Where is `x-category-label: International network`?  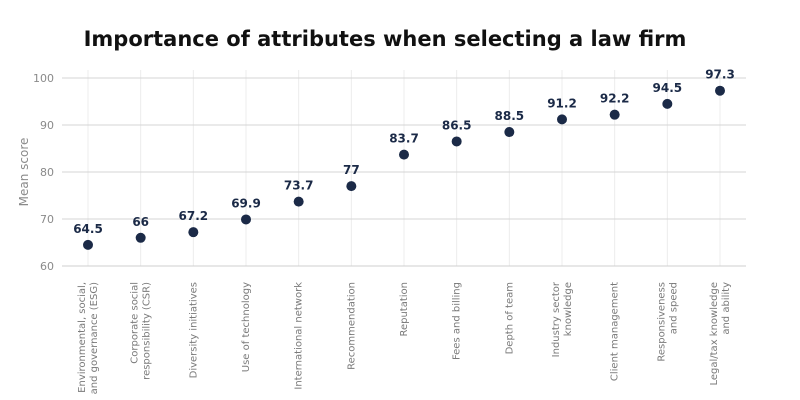
x-category-label: International network is located at coordinates (299, 336).